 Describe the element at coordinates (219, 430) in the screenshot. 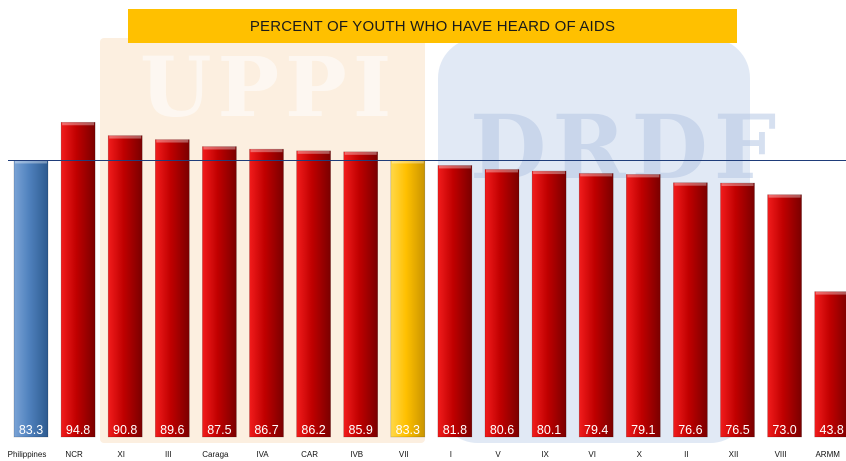

I see `value-label: 87.5` at that location.